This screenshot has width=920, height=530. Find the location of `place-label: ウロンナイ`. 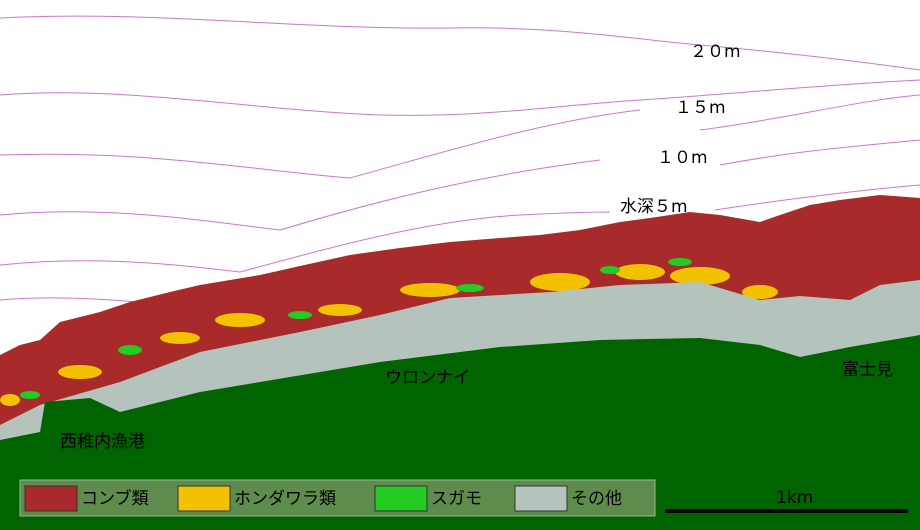

place-label: ウロンナイ is located at coordinates (427, 378).